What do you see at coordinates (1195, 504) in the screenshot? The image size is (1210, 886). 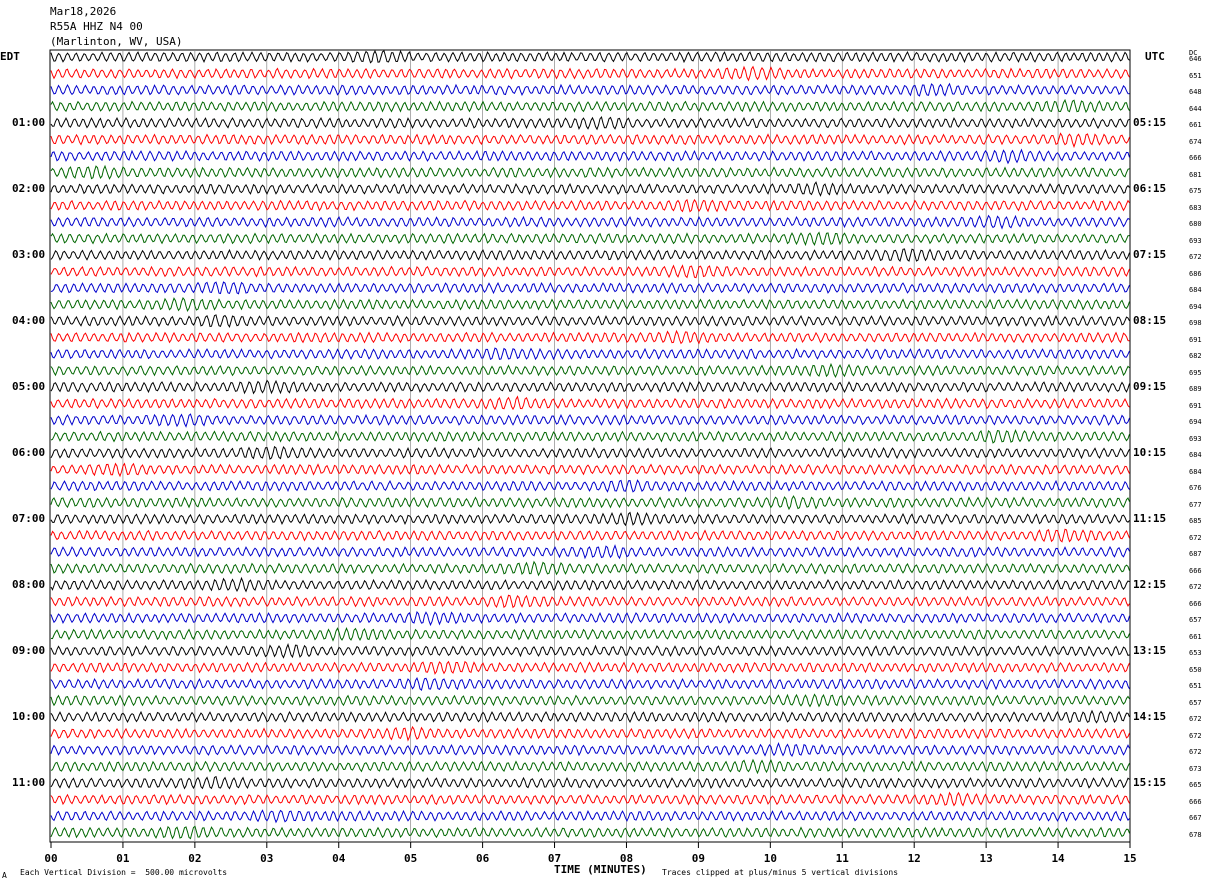 I see `dc-value: 677` at bounding box center [1195, 504].